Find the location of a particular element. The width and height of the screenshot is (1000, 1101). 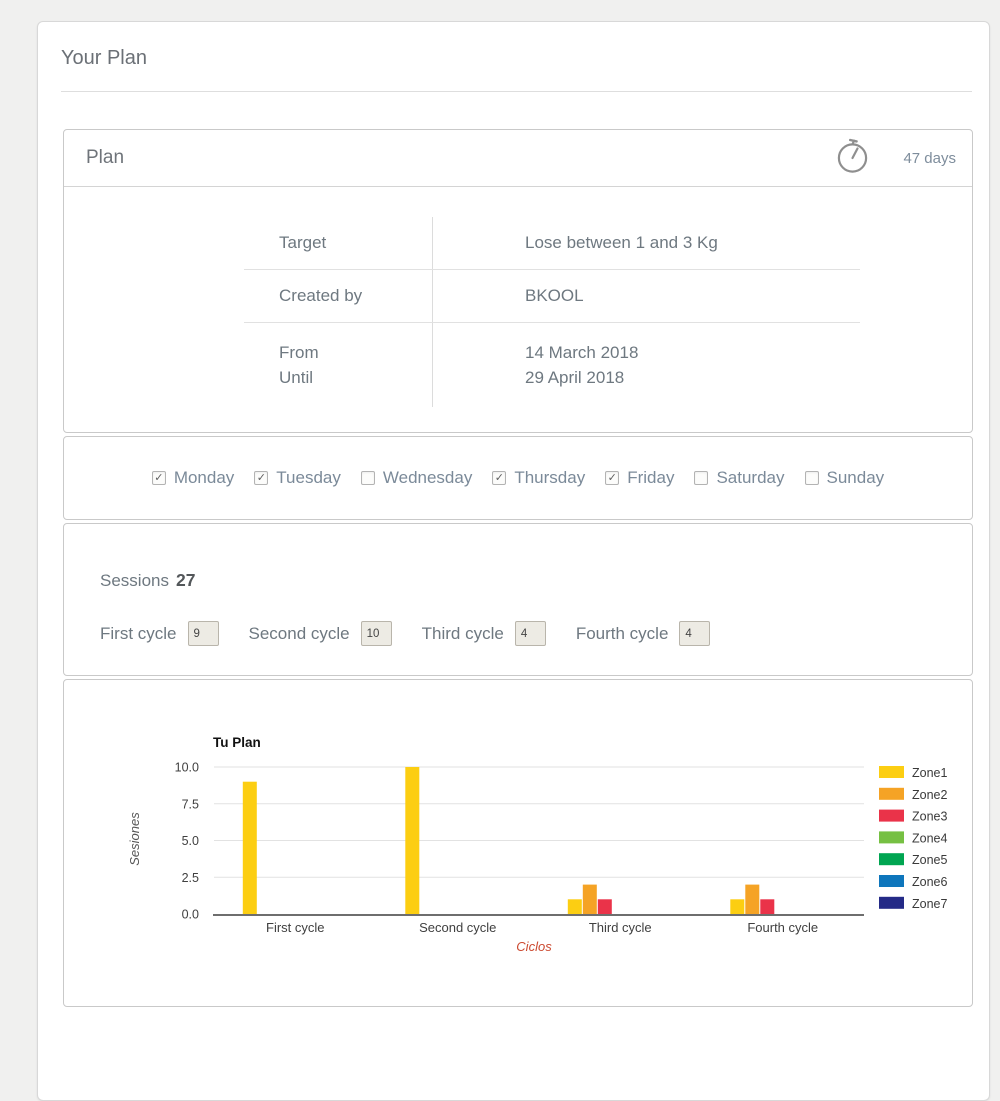

third-cycle-group: Third cycle is located at coordinates (484, 633).